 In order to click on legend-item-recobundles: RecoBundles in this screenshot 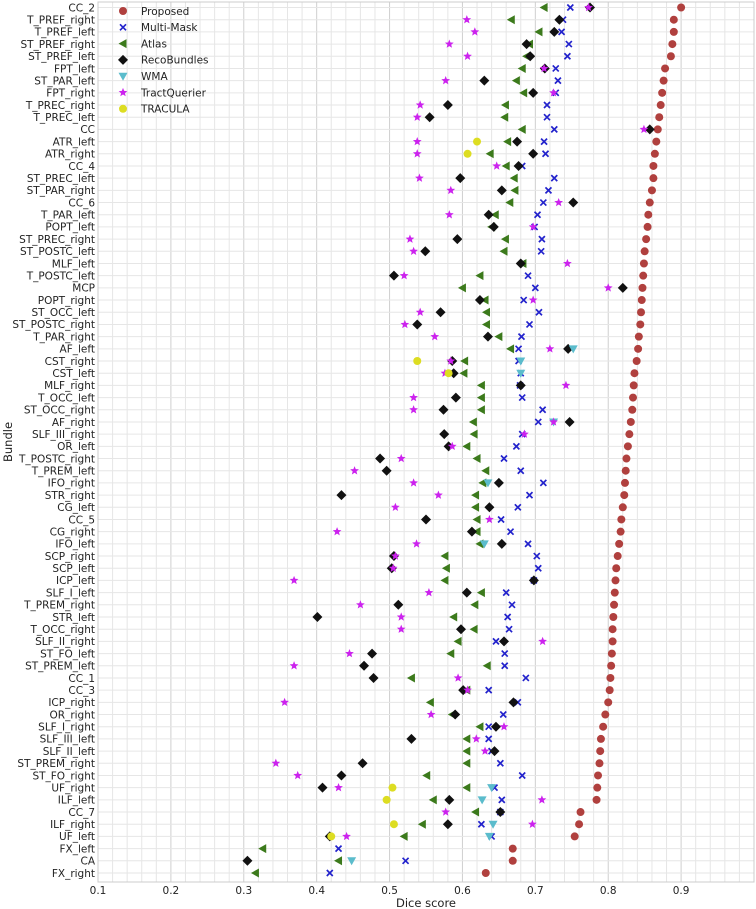, I will do `click(163, 61)`.